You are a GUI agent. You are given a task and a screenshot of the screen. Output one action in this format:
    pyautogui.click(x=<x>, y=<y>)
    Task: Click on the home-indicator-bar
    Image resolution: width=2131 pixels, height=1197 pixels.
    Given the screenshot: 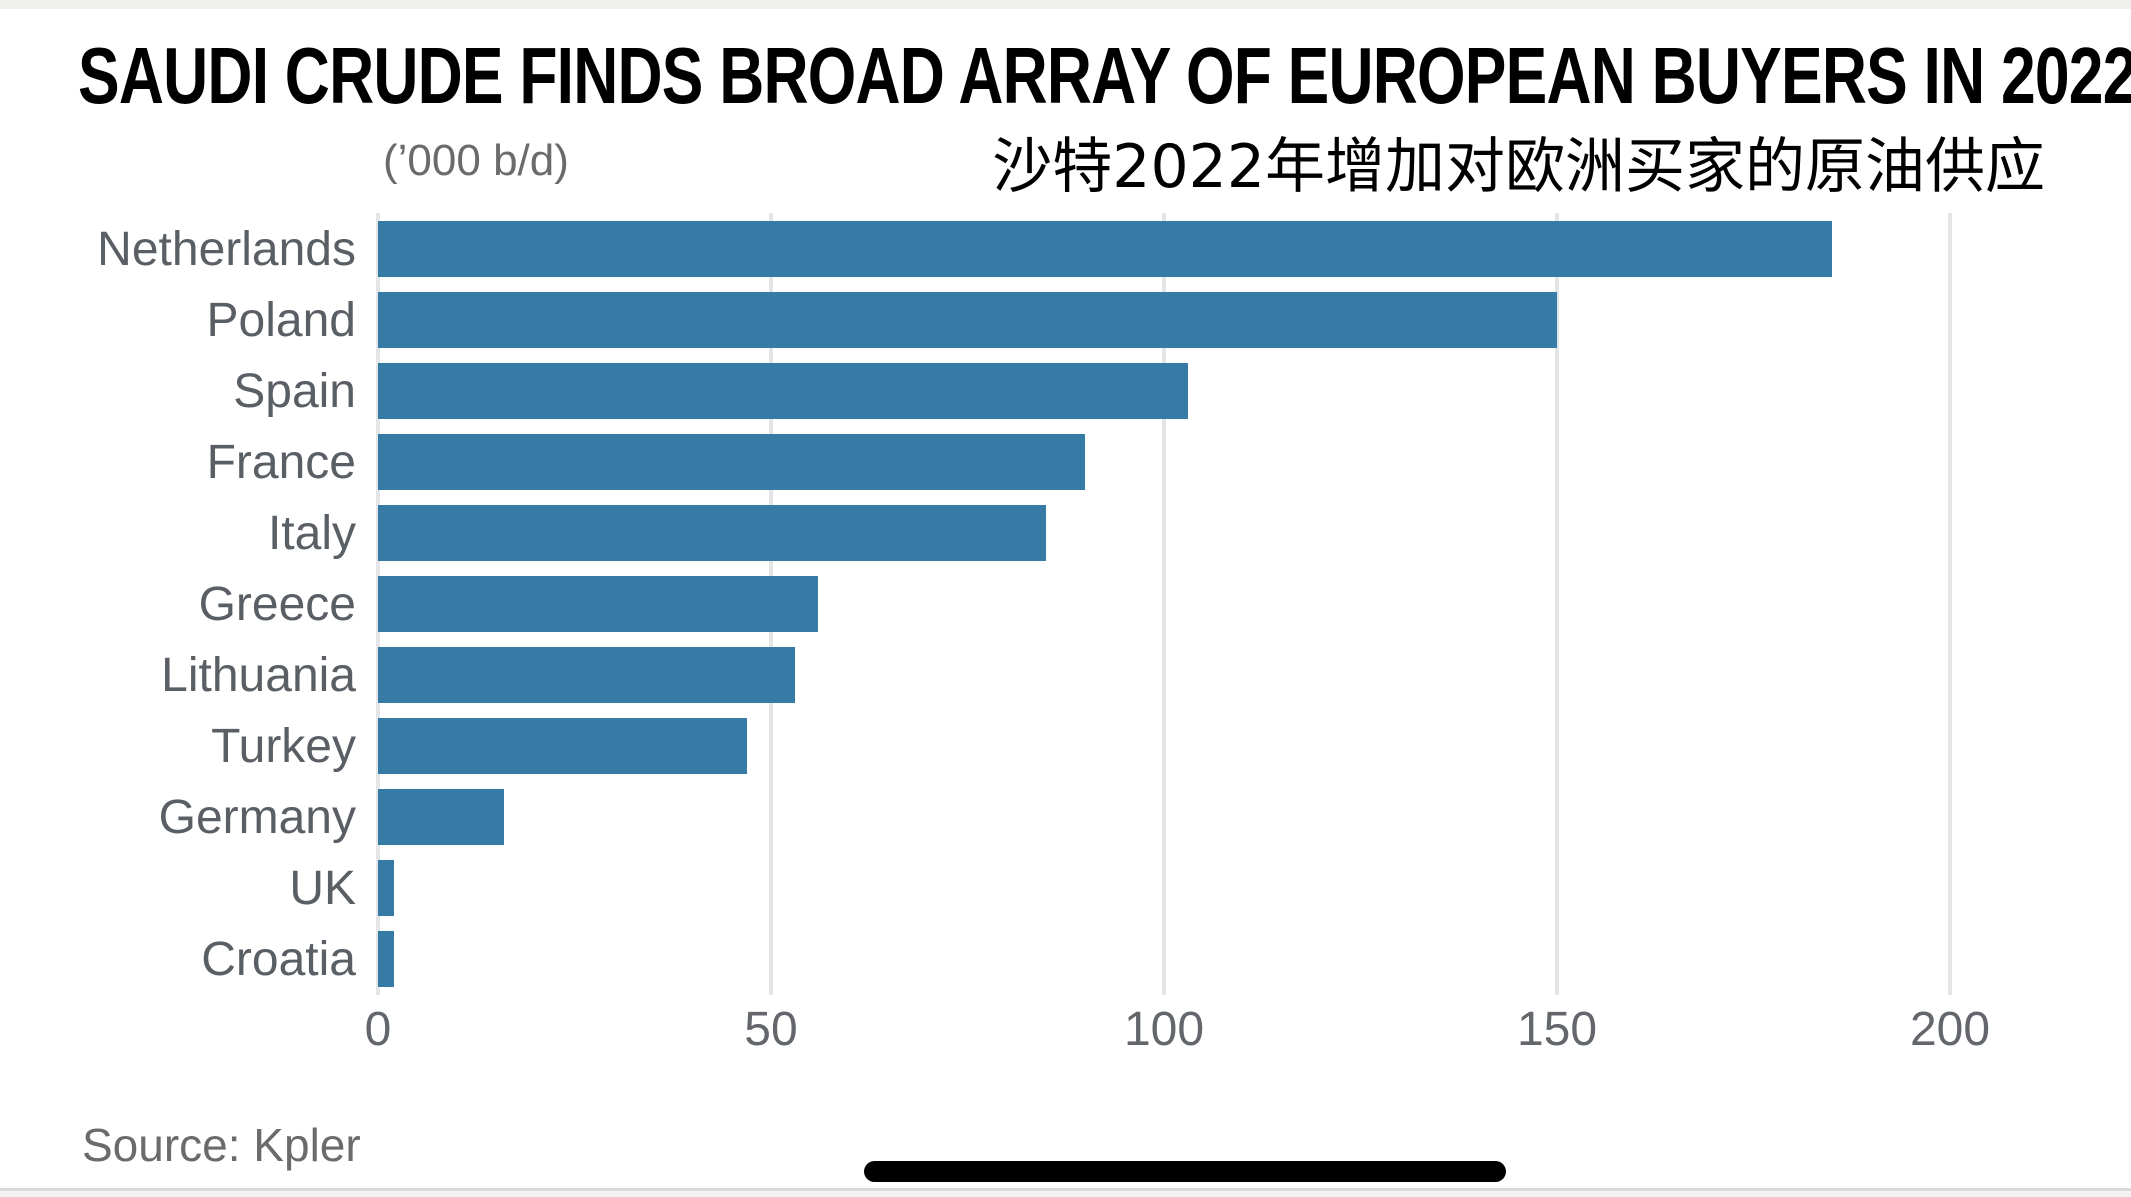 What is the action you would take?
    pyautogui.click(x=1185, y=1171)
    